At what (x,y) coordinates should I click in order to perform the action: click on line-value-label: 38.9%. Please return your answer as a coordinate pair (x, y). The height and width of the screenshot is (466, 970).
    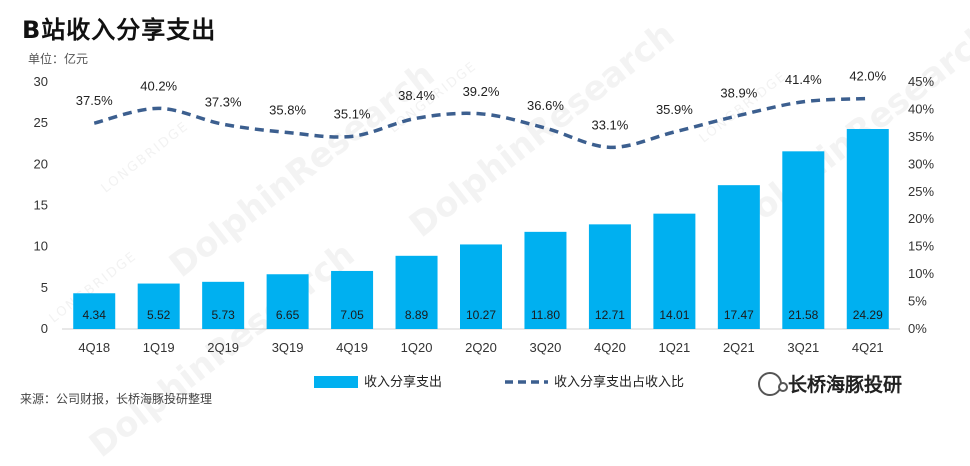
    Looking at the image, I should click on (738, 92).